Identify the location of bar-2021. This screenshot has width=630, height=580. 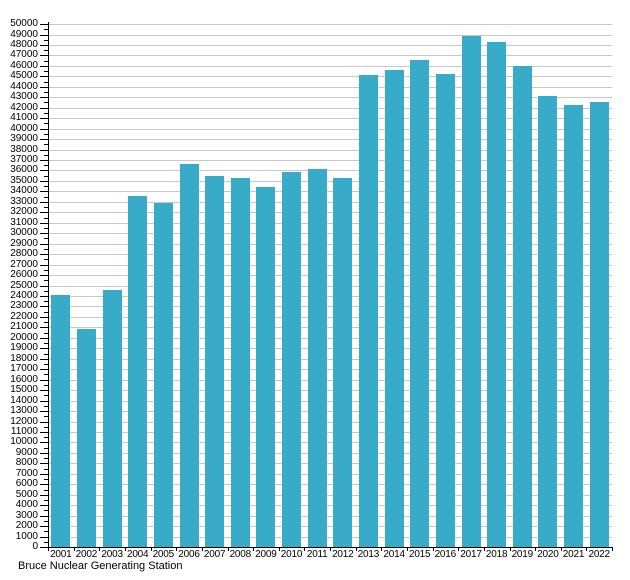
(573, 325).